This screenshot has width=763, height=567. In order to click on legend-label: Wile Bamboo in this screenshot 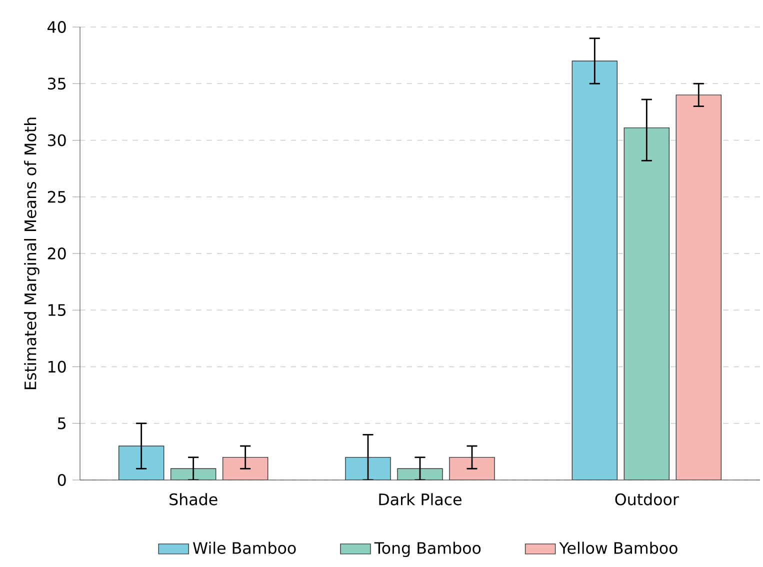, I will do `click(244, 548)`.